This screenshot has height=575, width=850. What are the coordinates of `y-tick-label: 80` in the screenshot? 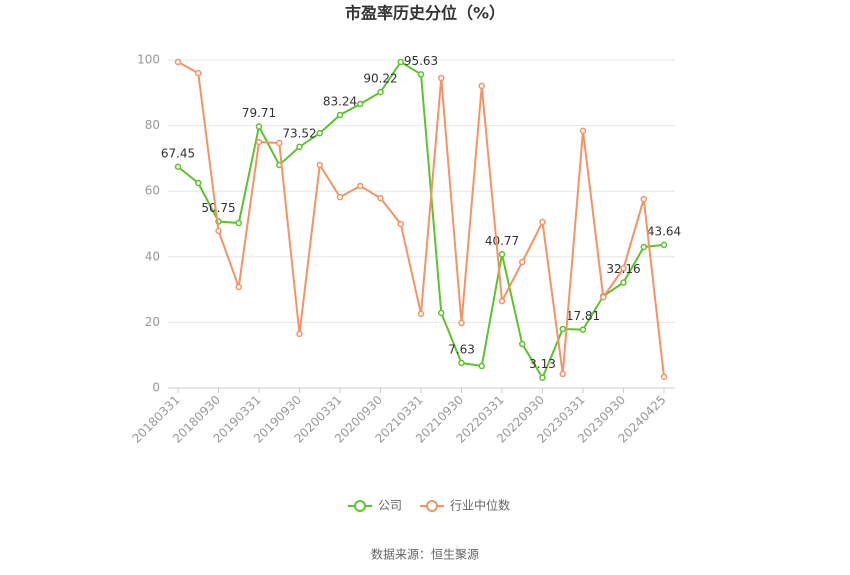 It's located at (152, 125).